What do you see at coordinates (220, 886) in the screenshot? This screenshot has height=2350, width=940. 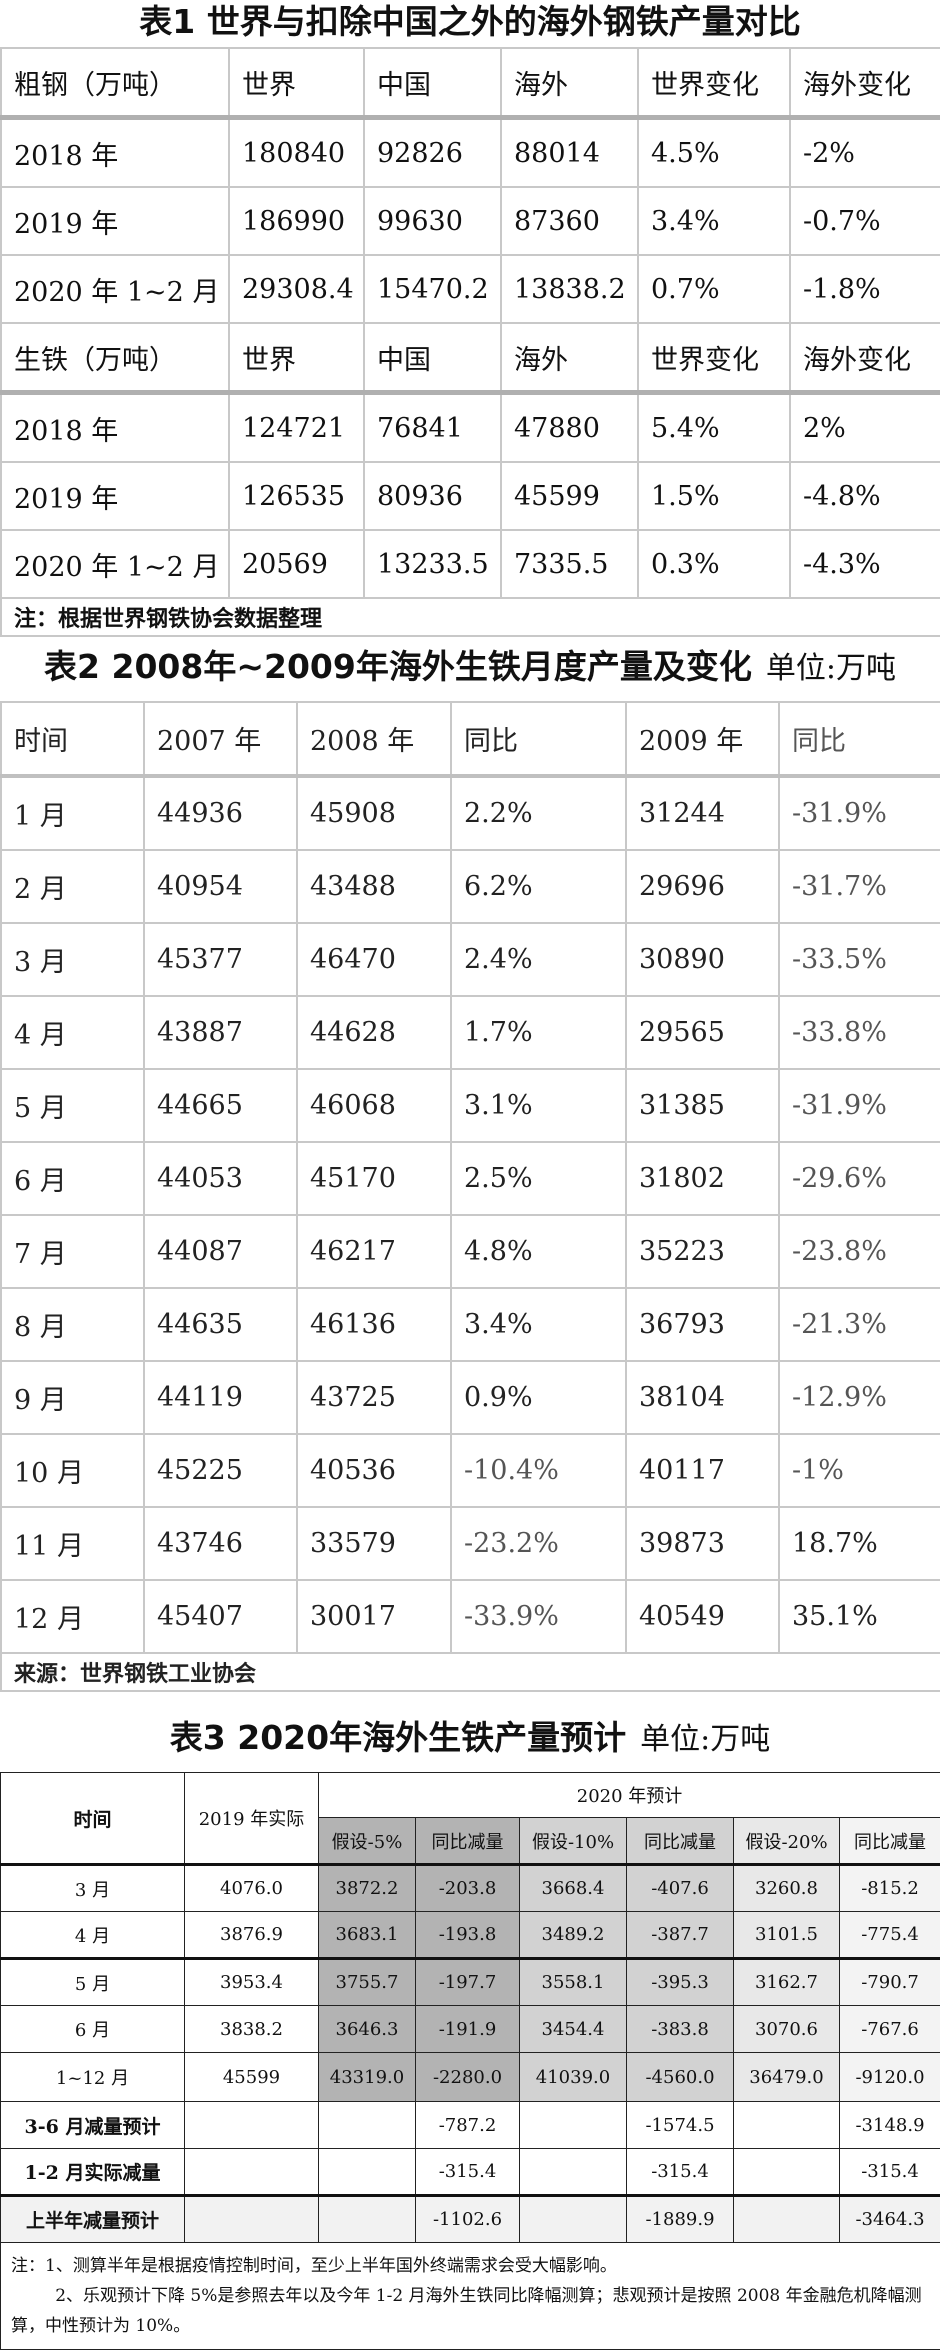 I see `table-cell: 40954` at bounding box center [220, 886].